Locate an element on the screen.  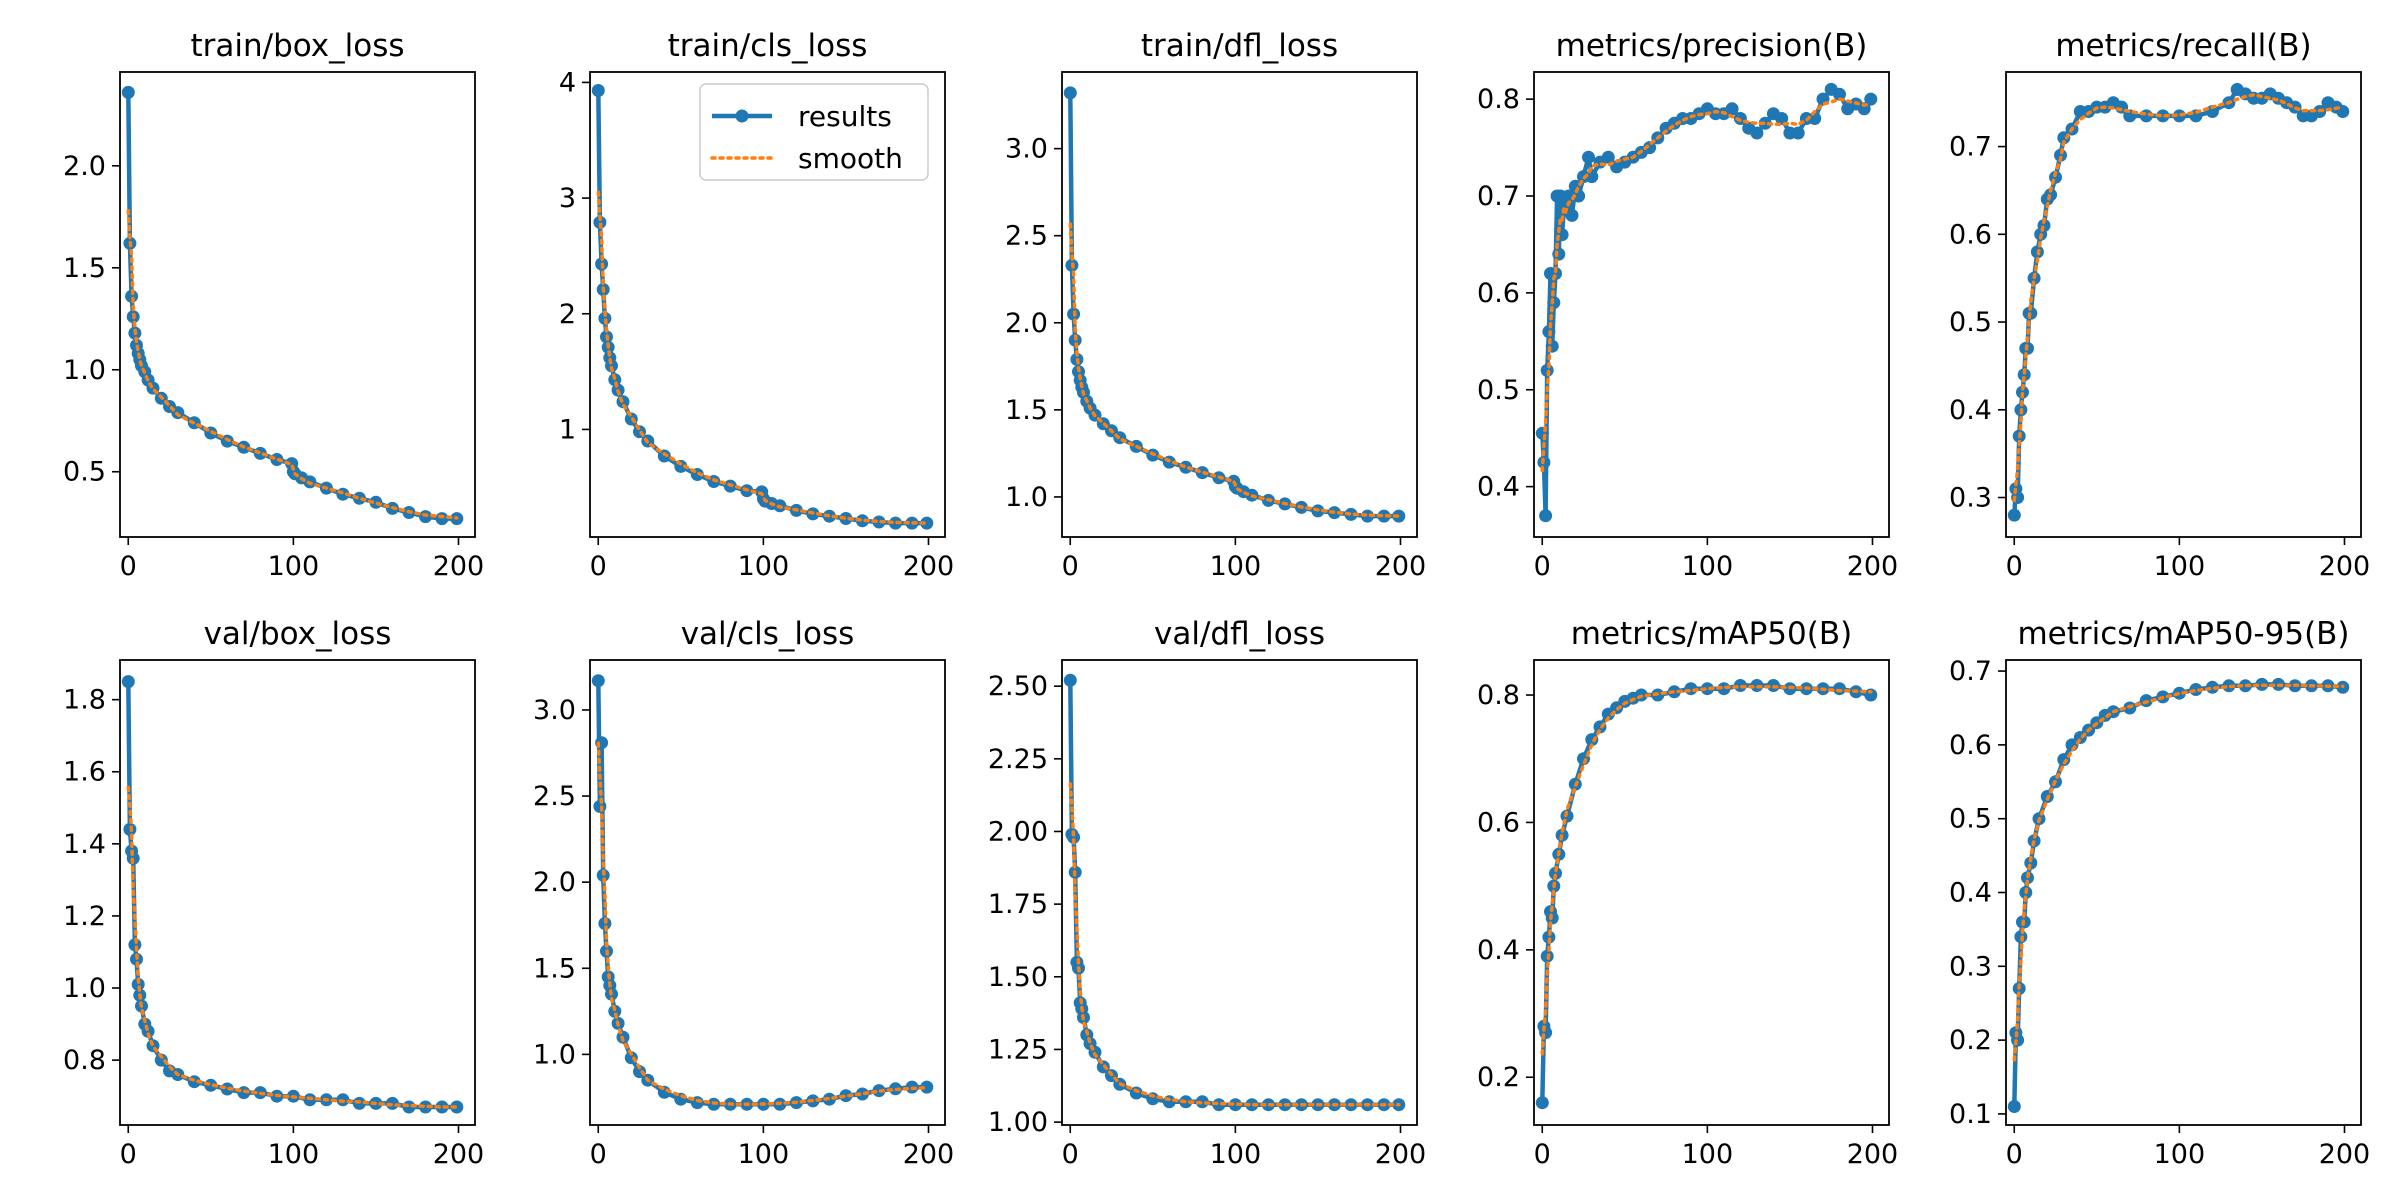
y-tick-label: 1.50 is located at coordinates (1018, 977).